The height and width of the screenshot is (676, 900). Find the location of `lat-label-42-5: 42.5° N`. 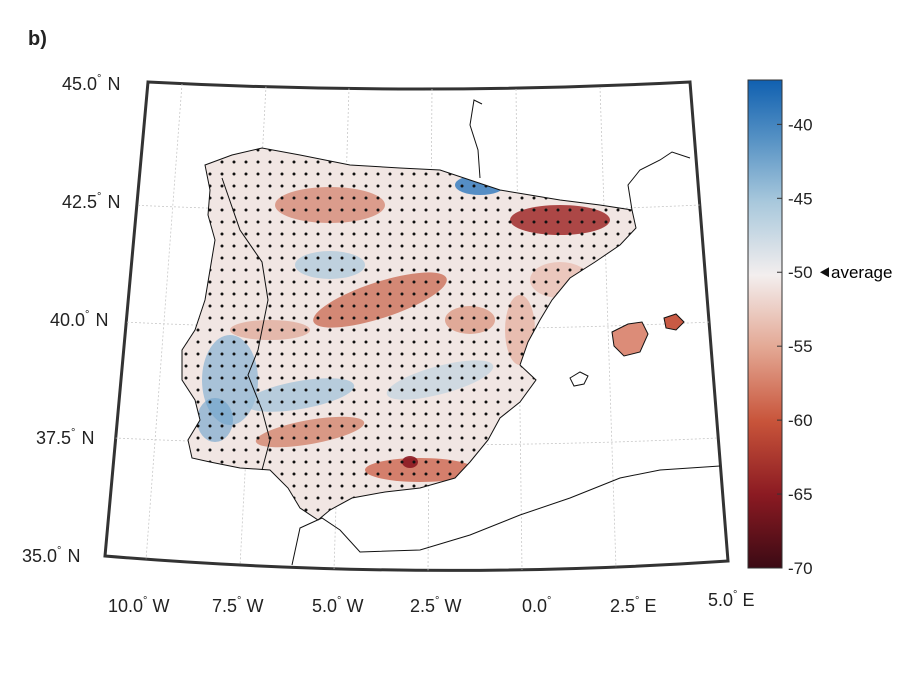

lat-label-42-5: 42.5° N is located at coordinates (91, 201).